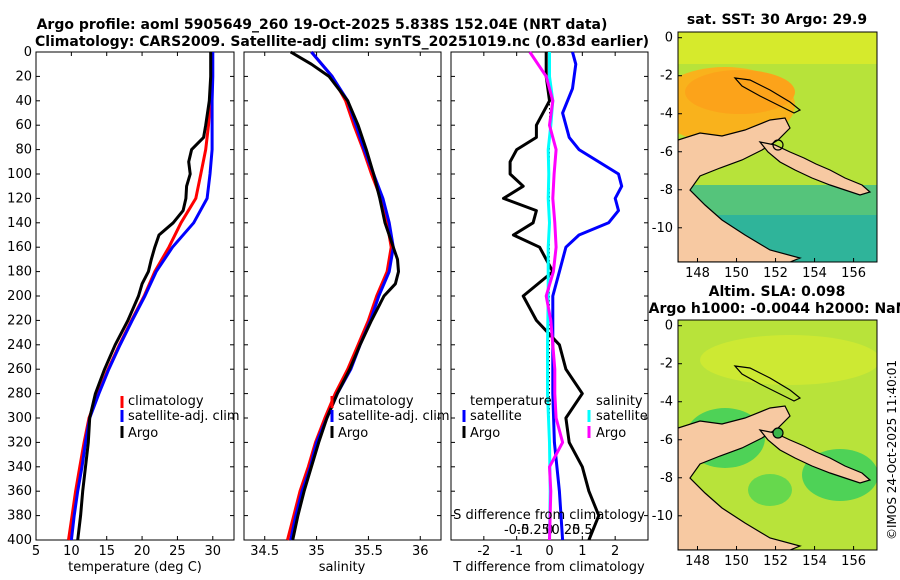 The image size is (900, 580). I want to click on imos-timestamp: ©IMOS 24-Oct-2025 11:40:01, so click(892, 450).